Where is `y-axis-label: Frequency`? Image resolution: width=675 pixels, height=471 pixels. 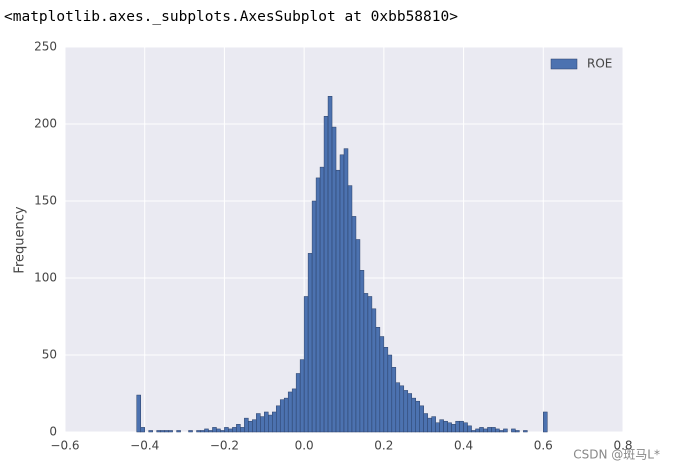
y-axis-label: Frequency is located at coordinates (20, 239).